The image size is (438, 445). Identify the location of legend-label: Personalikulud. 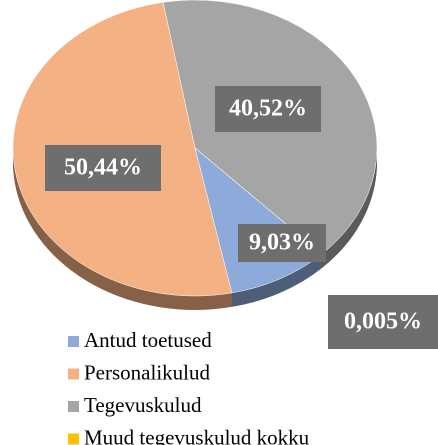
(147, 372).